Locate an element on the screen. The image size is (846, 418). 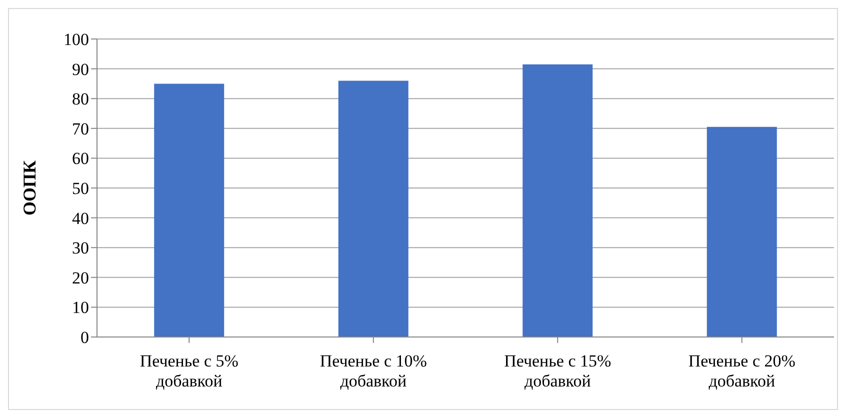
y-tick-label: 20 is located at coordinates (80, 278).